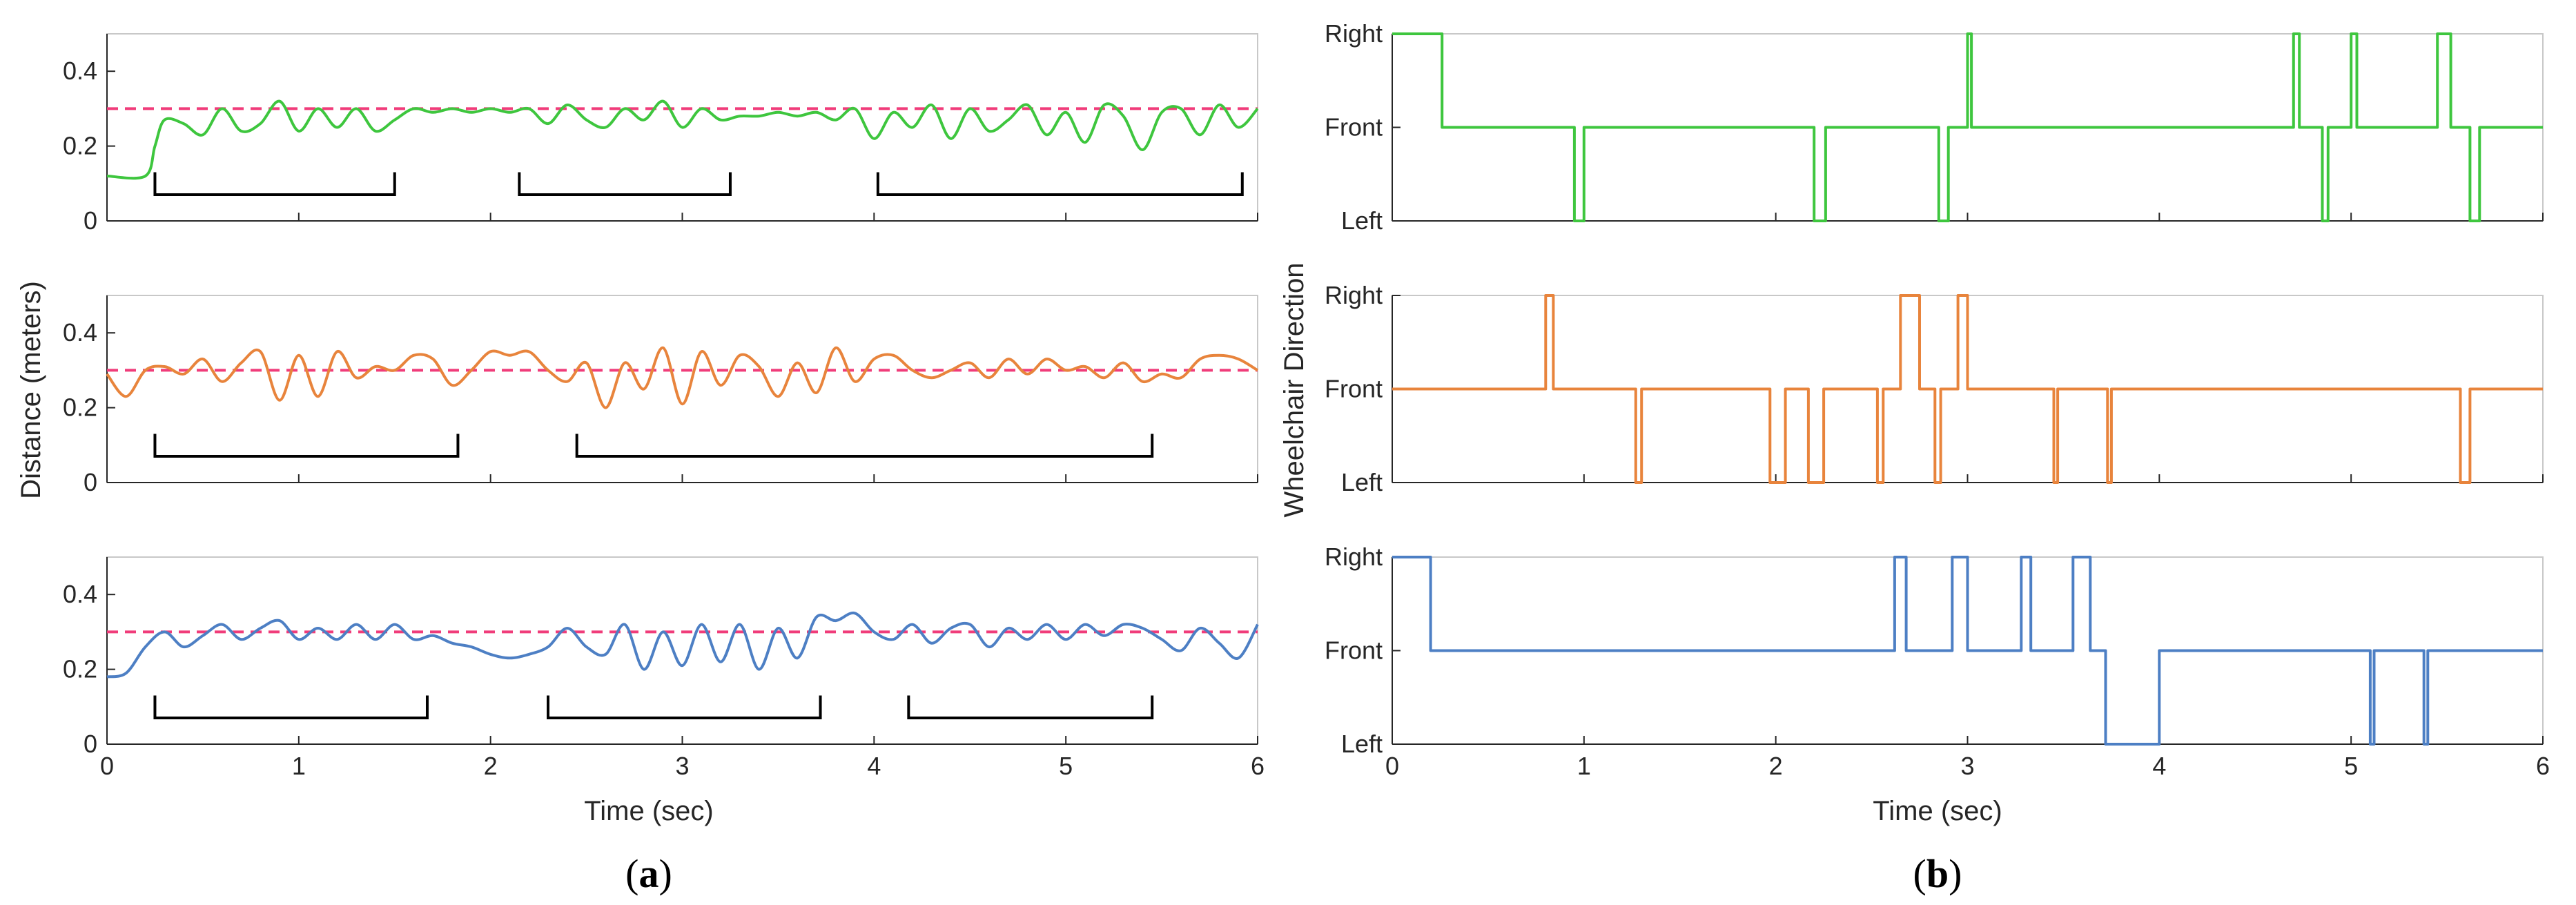  Describe the element at coordinates (80, 146) in the screenshot. I see `panel-a-sub1-ytick-label: 0.2` at that location.